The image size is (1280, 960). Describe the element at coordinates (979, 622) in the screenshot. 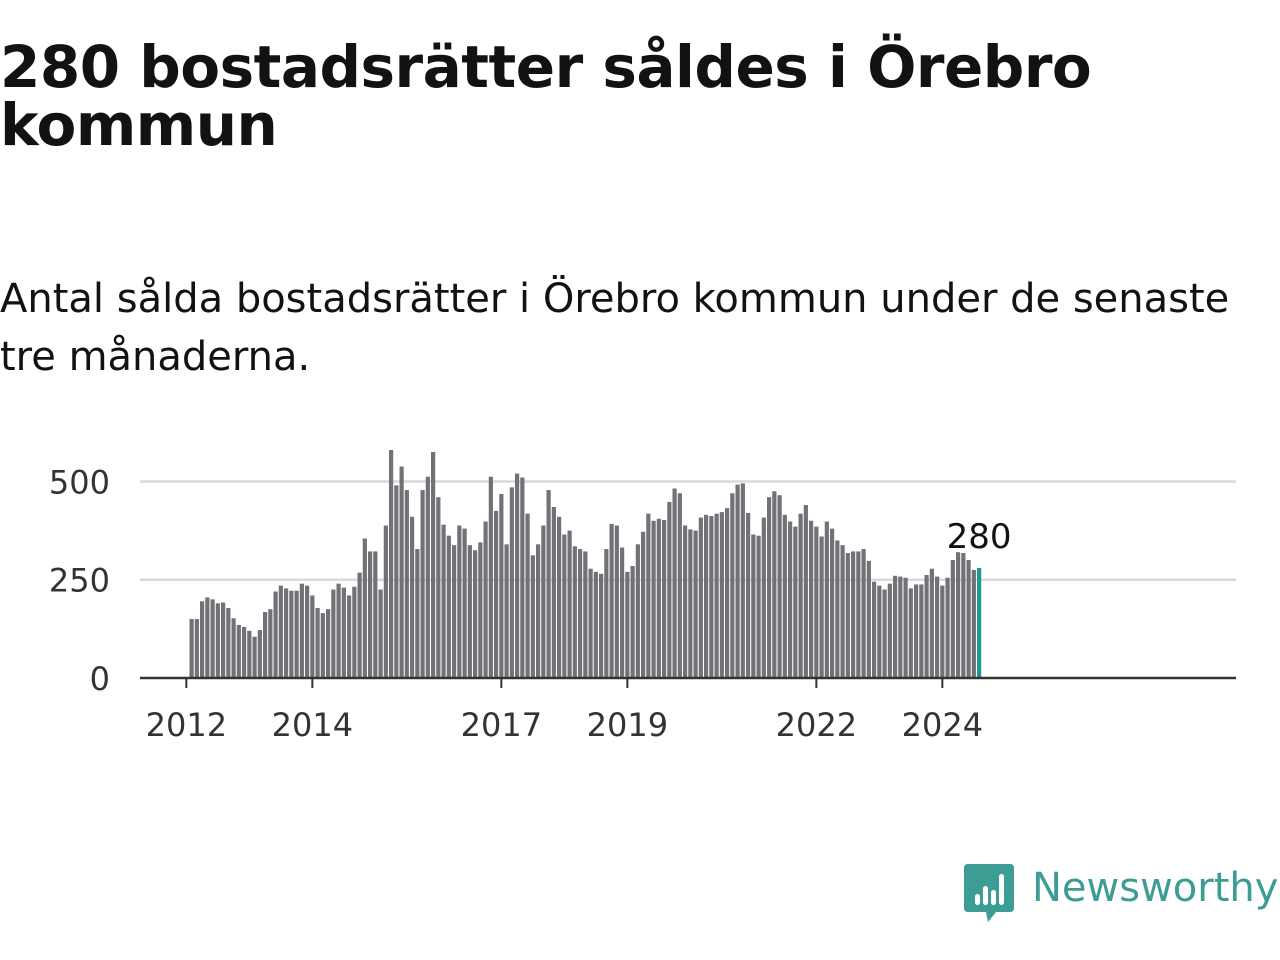

I see `bar-latest` at that location.